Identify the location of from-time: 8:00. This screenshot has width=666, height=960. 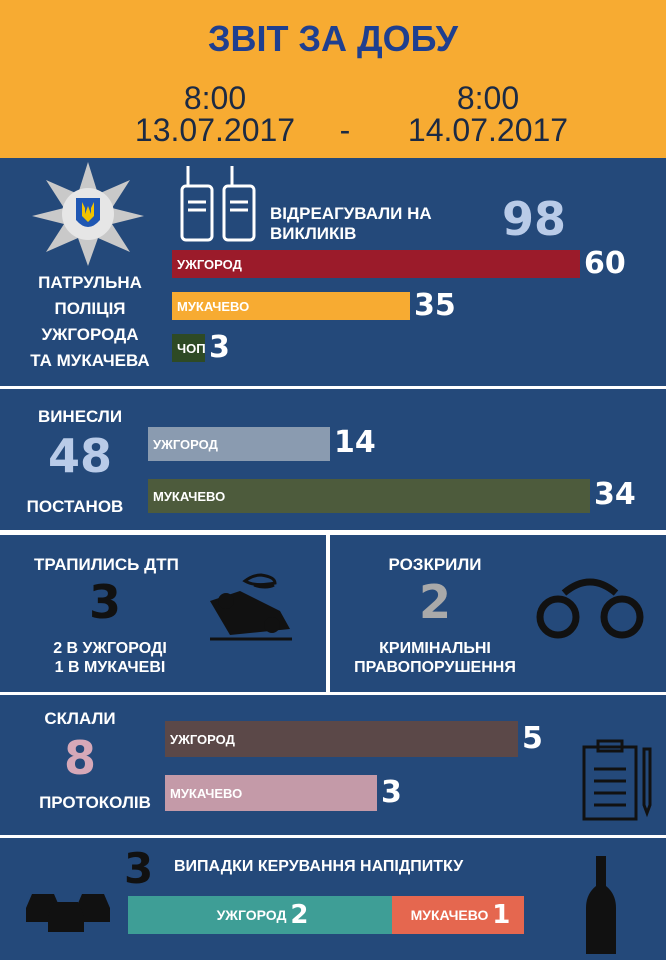
(215, 98).